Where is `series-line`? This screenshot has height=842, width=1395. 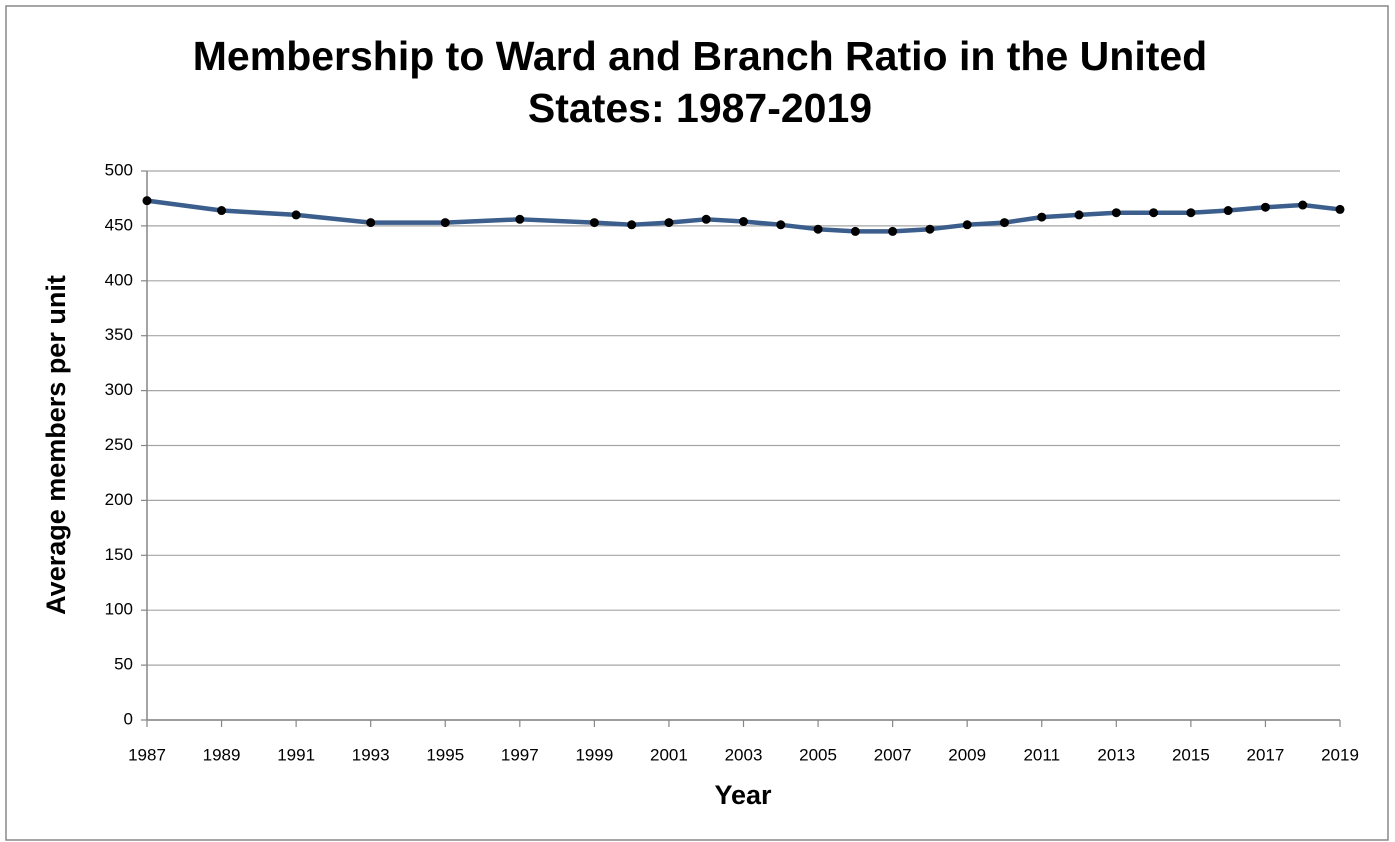 series-line is located at coordinates (743, 216).